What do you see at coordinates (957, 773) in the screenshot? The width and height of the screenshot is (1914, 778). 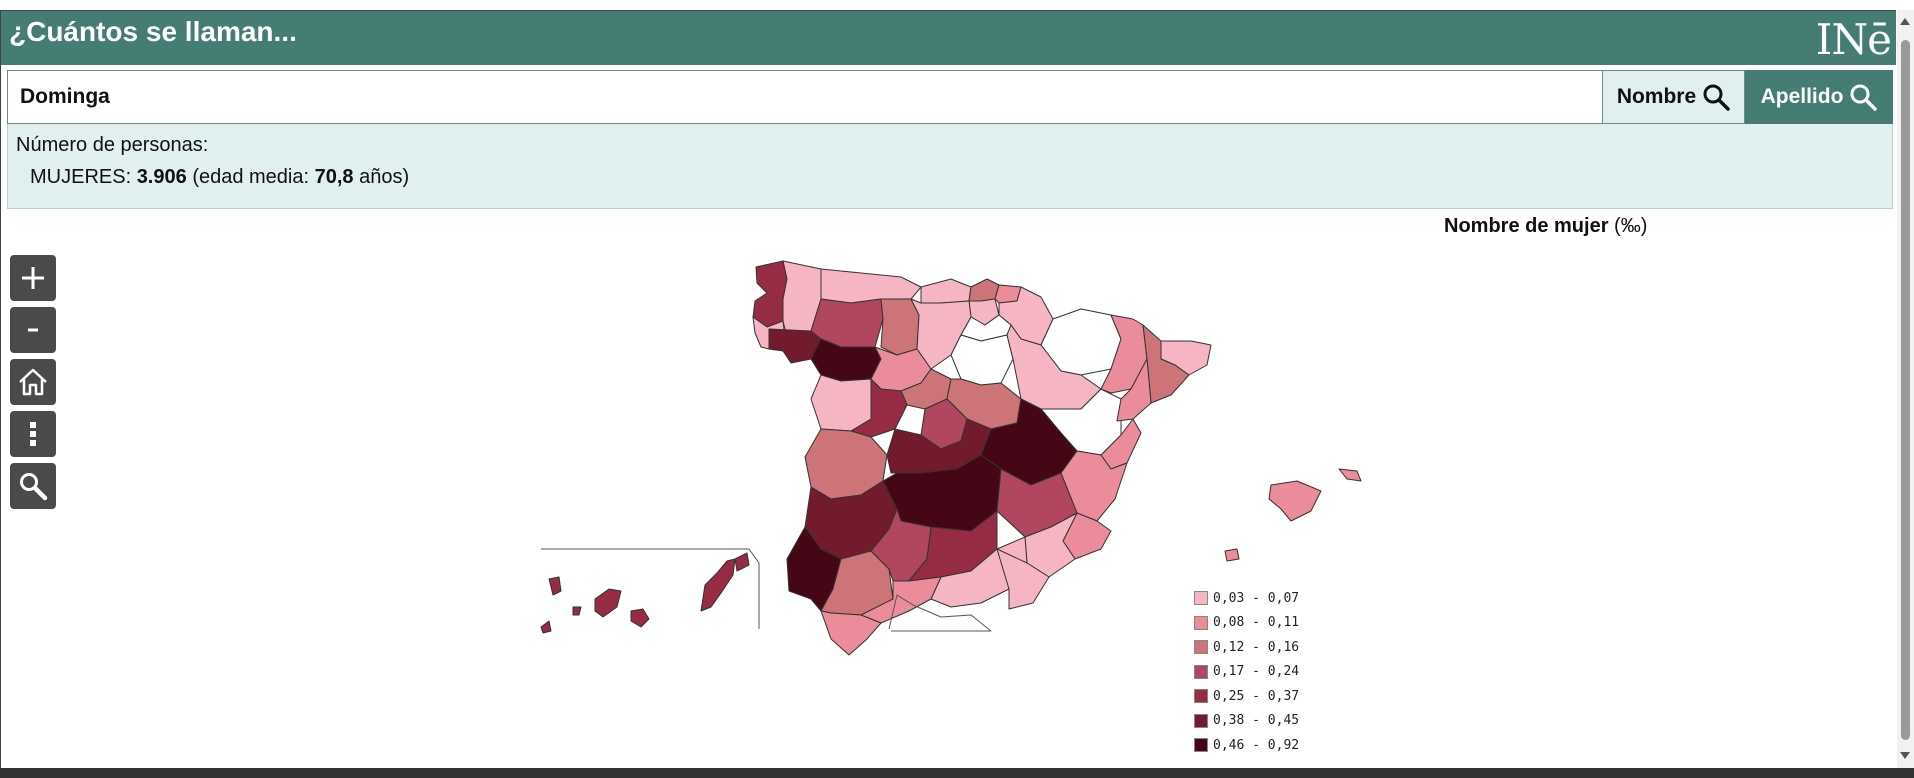 I see `bottom-bar` at bounding box center [957, 773].